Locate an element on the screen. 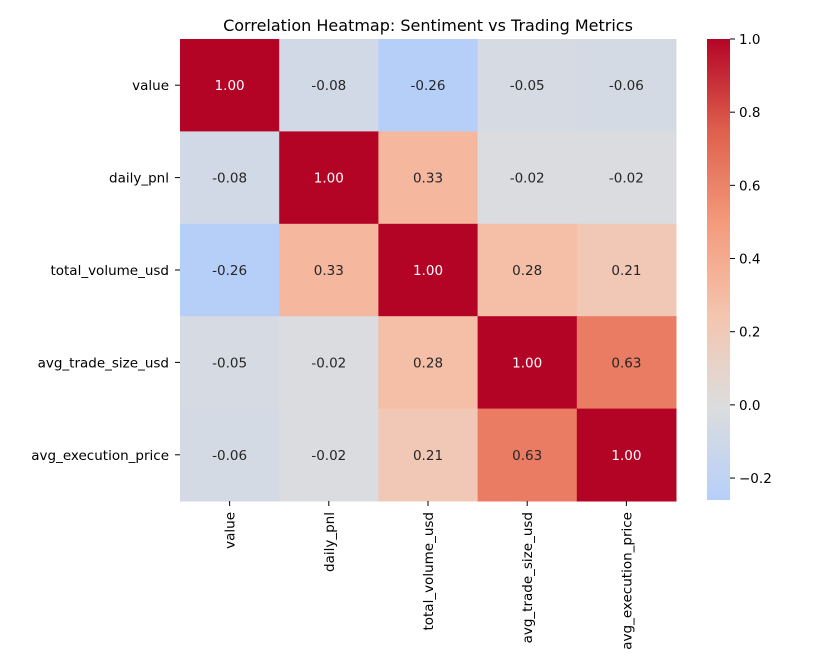 The height and width of the screenshot is (661, 832). colorbar-gradient is located at coordinates (718, 269).